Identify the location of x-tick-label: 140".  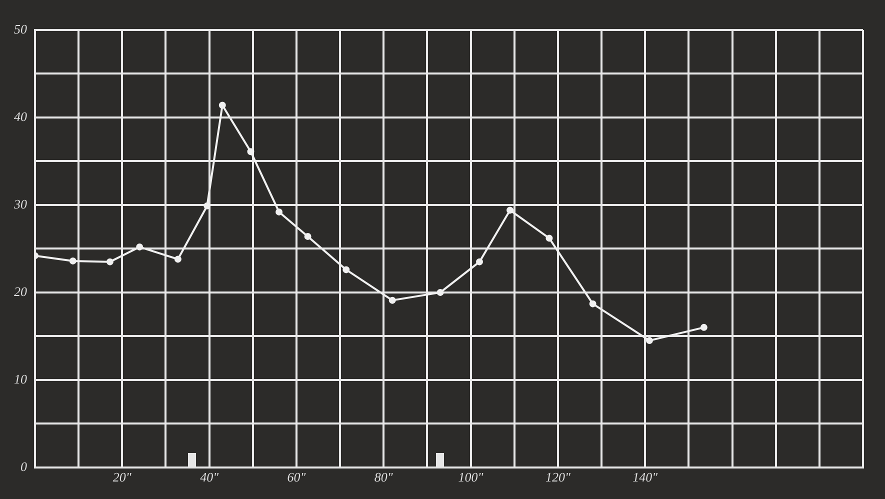
(645, 477).